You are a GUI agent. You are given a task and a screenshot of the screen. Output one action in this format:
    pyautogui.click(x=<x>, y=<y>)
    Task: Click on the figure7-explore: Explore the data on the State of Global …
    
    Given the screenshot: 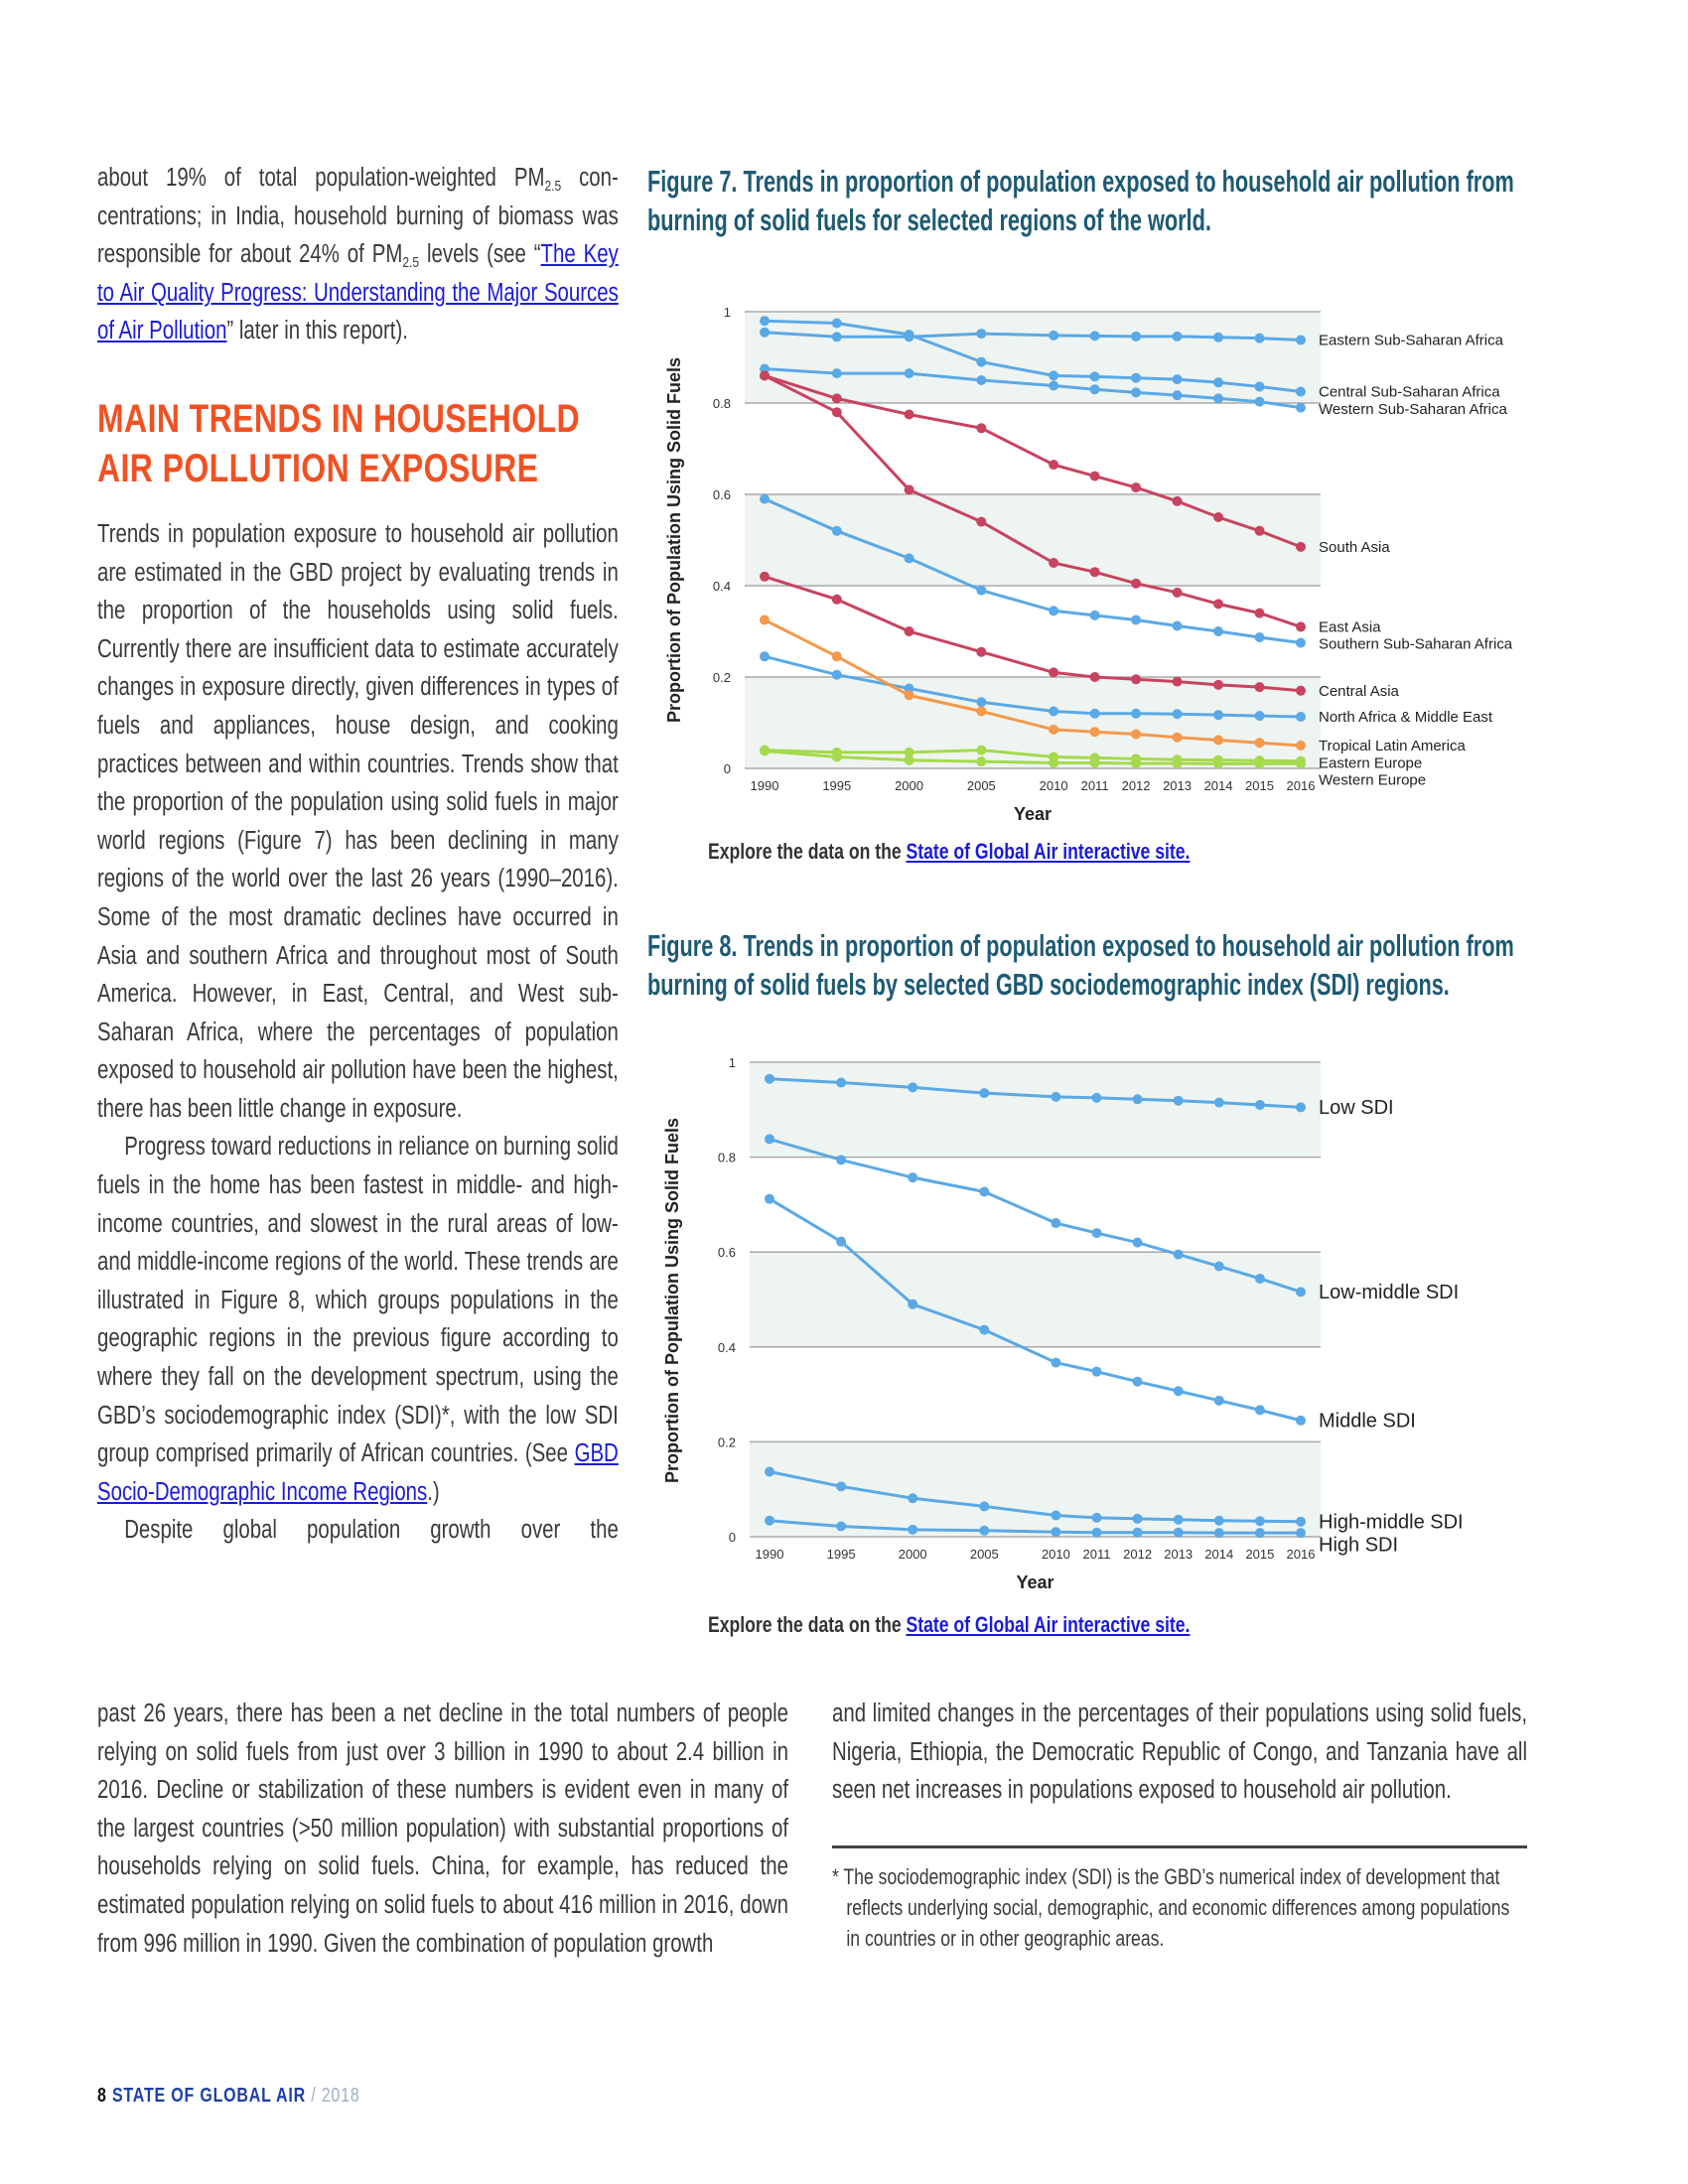 What is the action you would take?
    pyautogui.click(x=1025, y=852)
    